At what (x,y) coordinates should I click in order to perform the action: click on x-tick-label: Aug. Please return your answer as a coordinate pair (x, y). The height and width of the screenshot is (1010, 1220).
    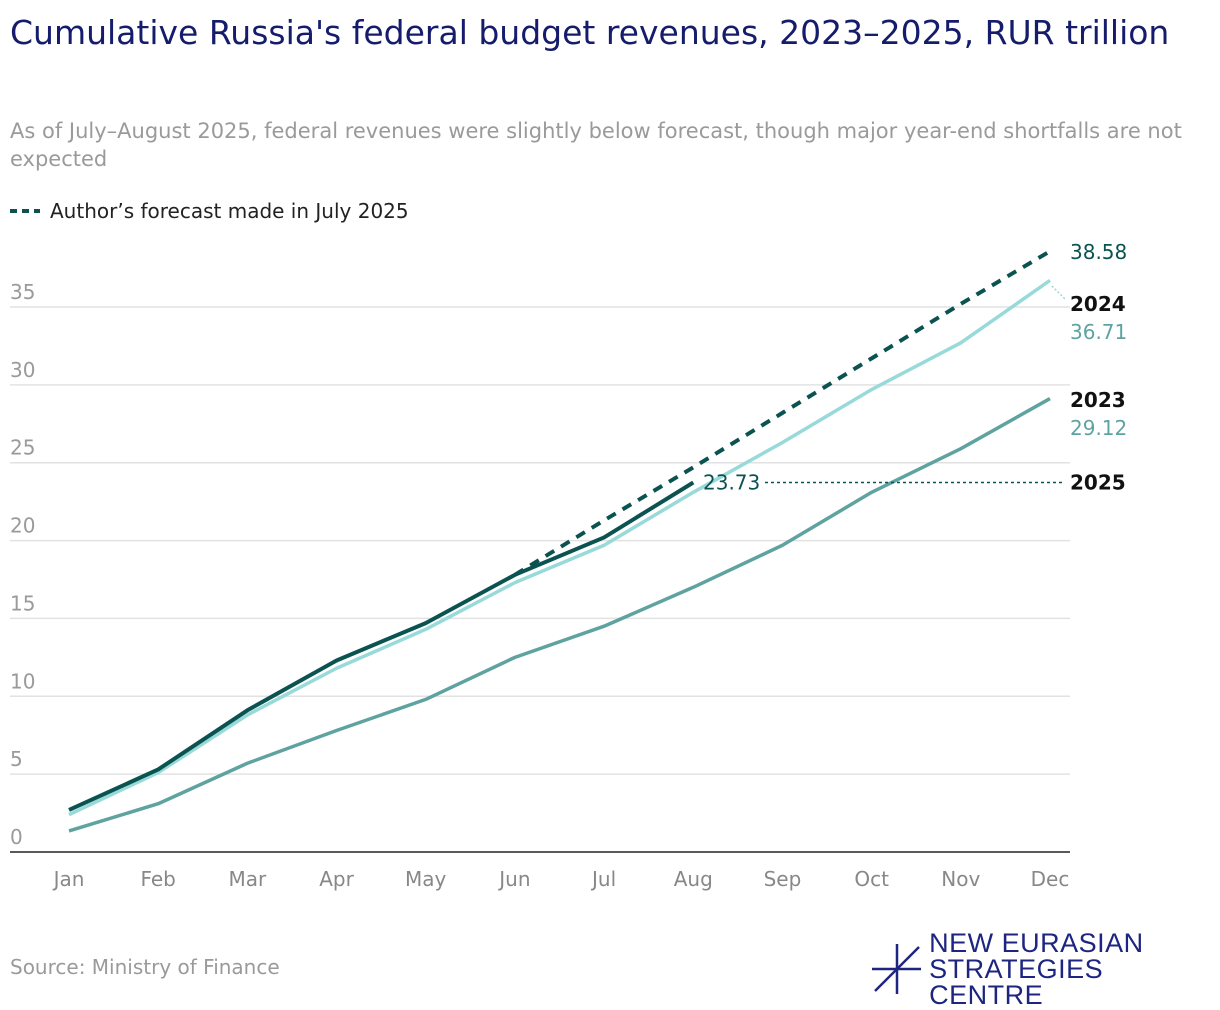
    Looking at the image, I should click on (693, 879).